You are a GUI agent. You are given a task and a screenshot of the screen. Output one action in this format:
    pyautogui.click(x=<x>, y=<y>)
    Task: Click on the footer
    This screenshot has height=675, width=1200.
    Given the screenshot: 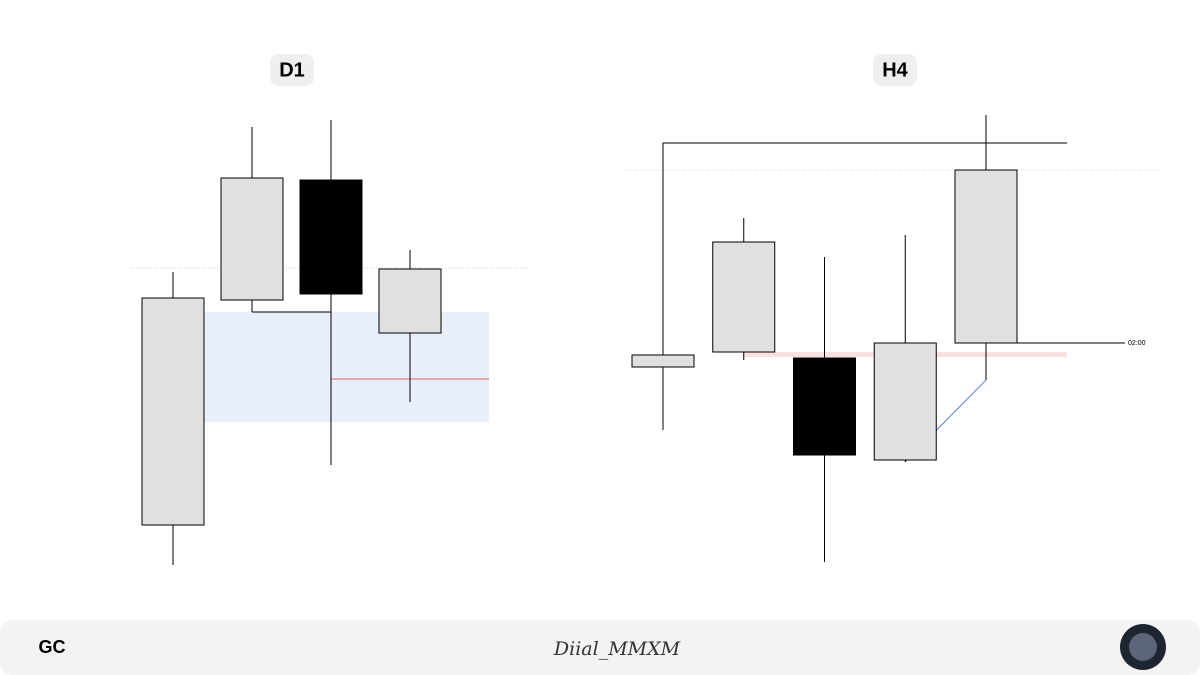 What is the action you would take?
    pyautogui.click(x=600, y=647)
    